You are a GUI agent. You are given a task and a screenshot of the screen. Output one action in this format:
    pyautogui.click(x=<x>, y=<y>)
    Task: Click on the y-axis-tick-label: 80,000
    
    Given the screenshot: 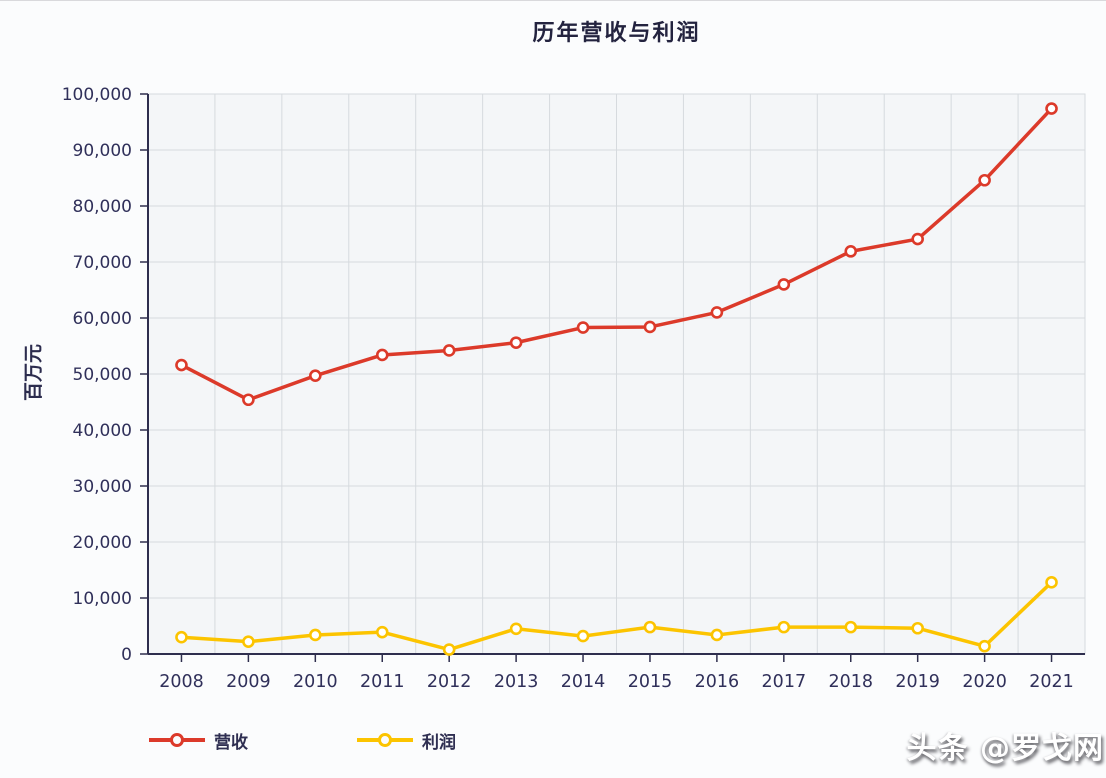 What is the action you would take?
    pyautogui.click(x=102, y=207)
    